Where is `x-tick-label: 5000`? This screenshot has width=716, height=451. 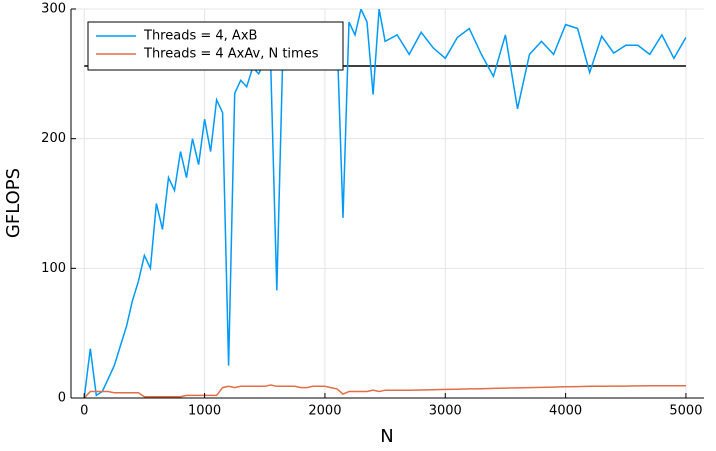
x-tick-label: 5000 is located at coordinates (685, 411).